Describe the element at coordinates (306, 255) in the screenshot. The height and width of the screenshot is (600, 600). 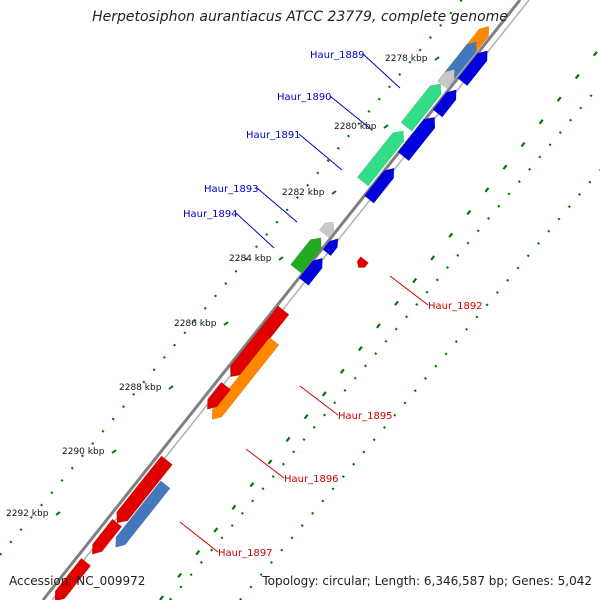
I see `darkgreen-feature-arrow` at that location.